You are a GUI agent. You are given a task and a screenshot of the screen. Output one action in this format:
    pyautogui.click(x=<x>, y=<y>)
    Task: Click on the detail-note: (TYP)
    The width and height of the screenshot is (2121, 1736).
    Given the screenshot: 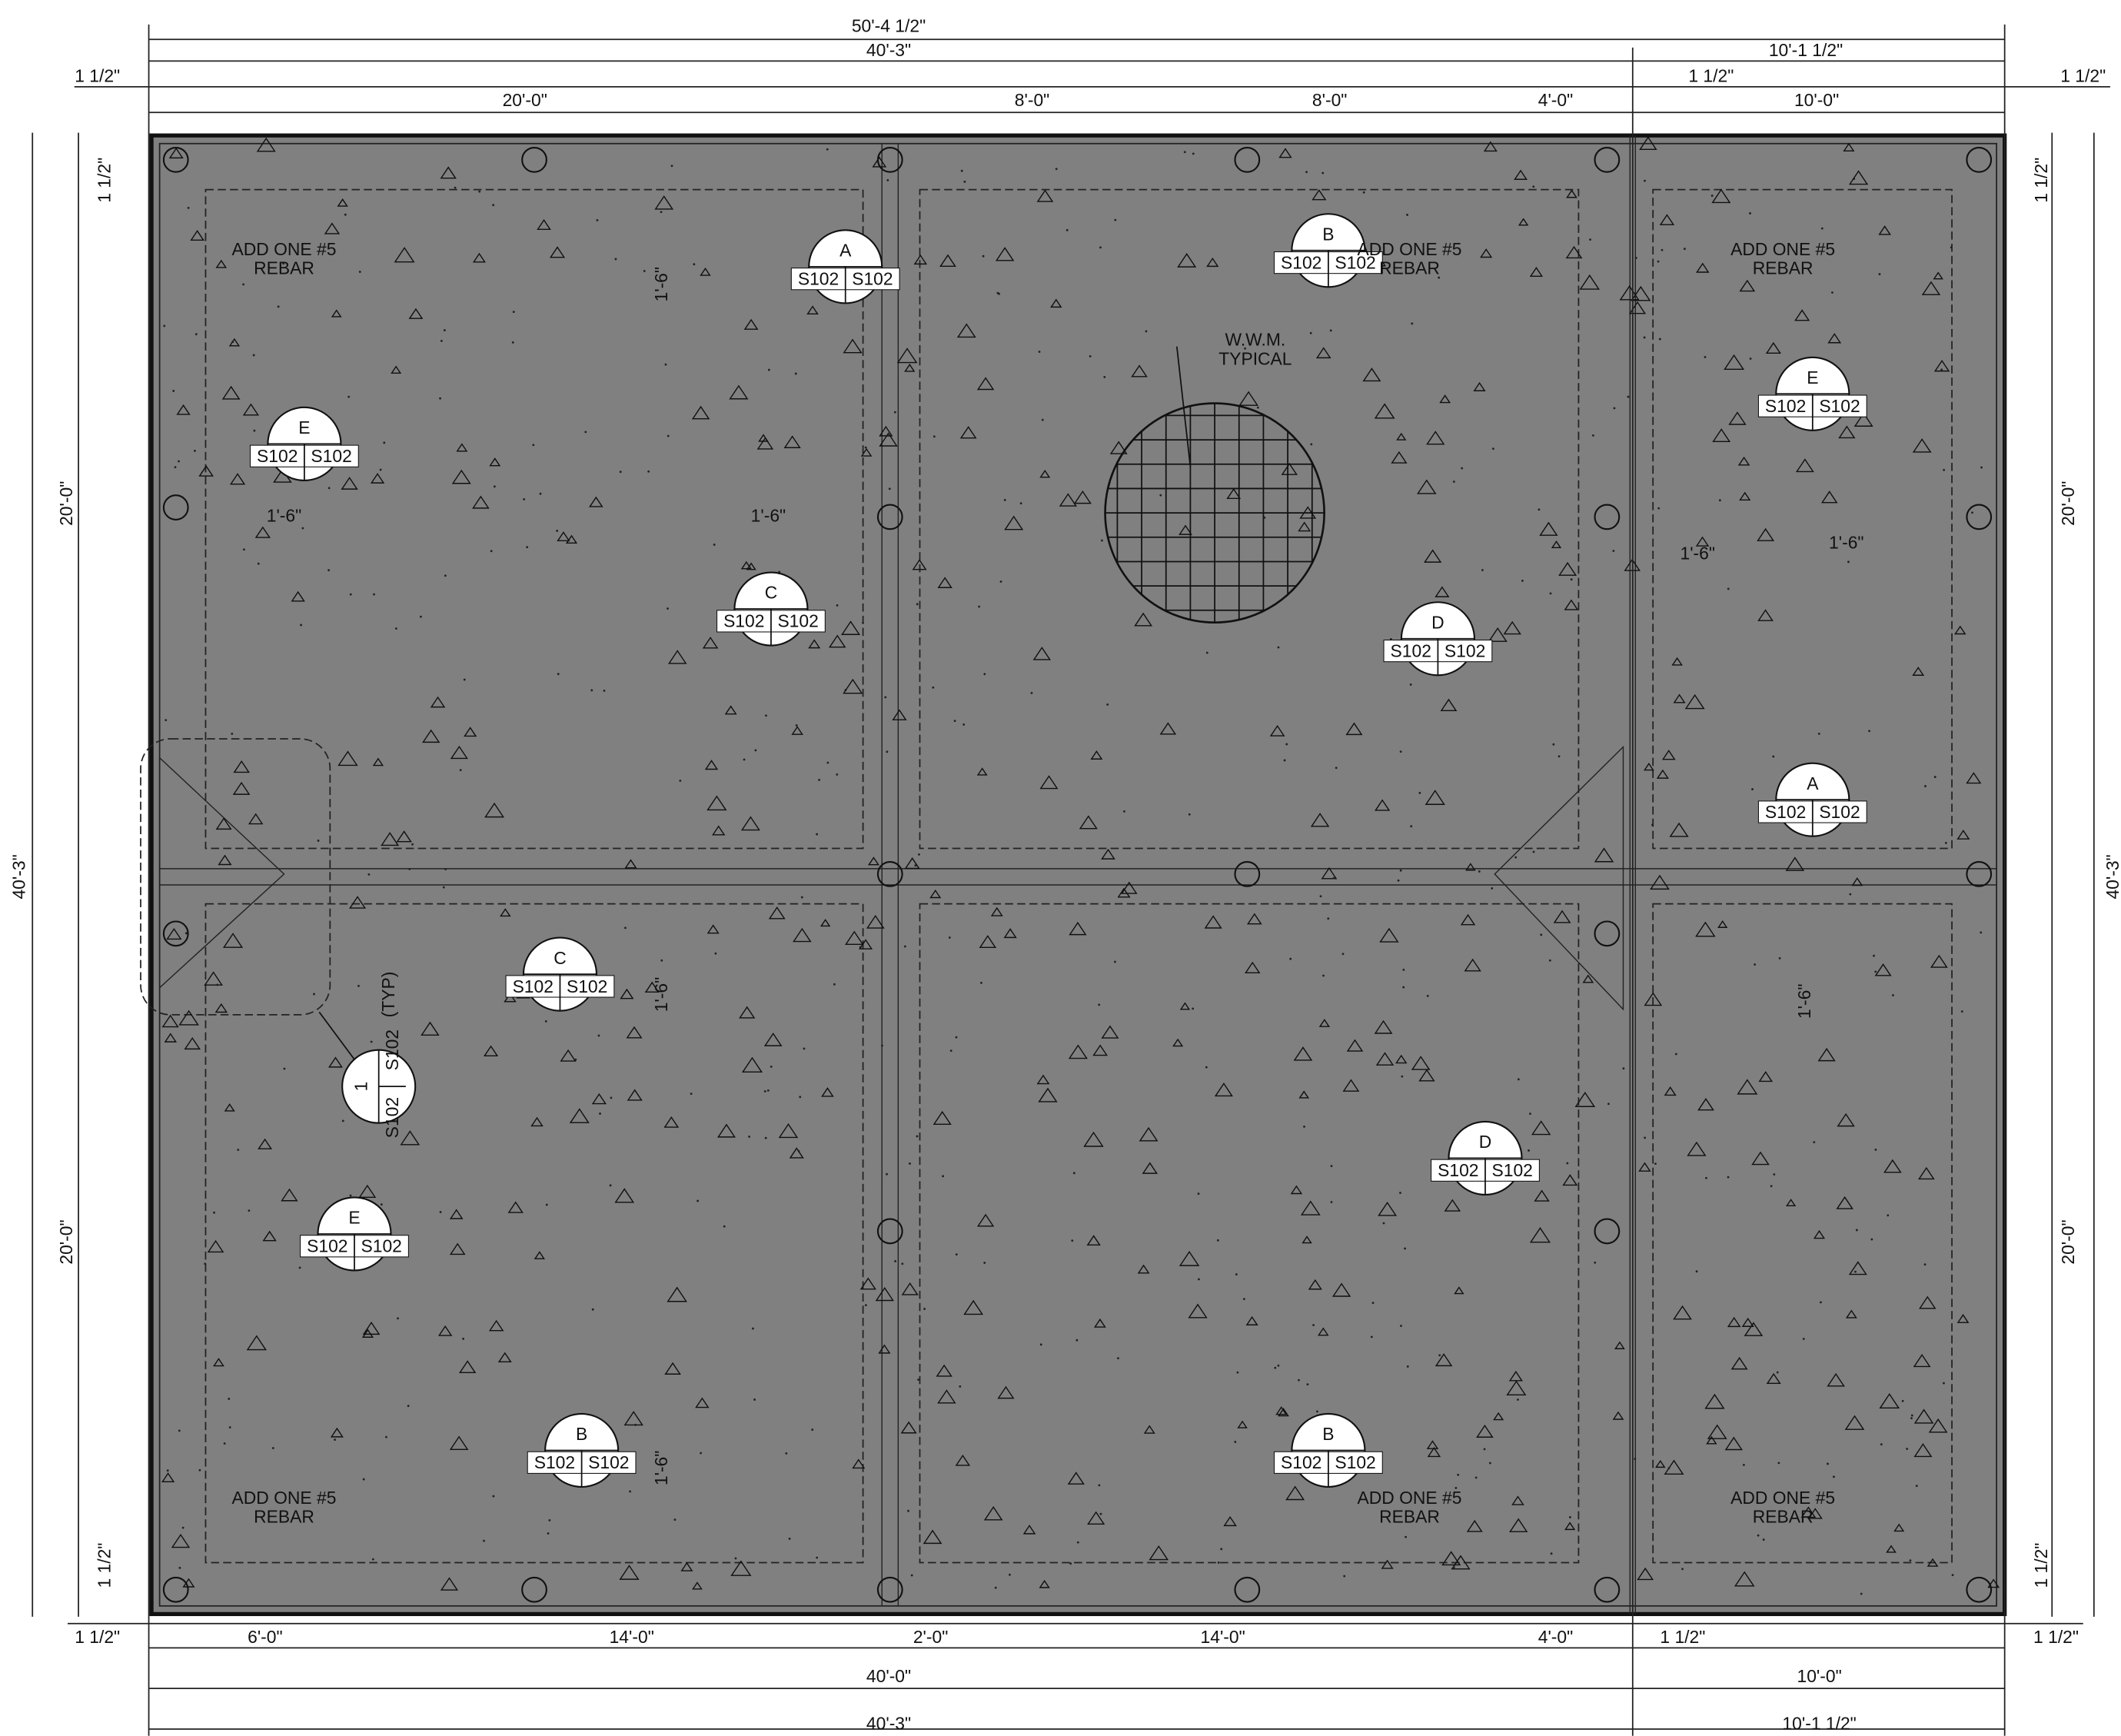 What is the action you would take?
    pyautogui.click(x=388, y=995)
    